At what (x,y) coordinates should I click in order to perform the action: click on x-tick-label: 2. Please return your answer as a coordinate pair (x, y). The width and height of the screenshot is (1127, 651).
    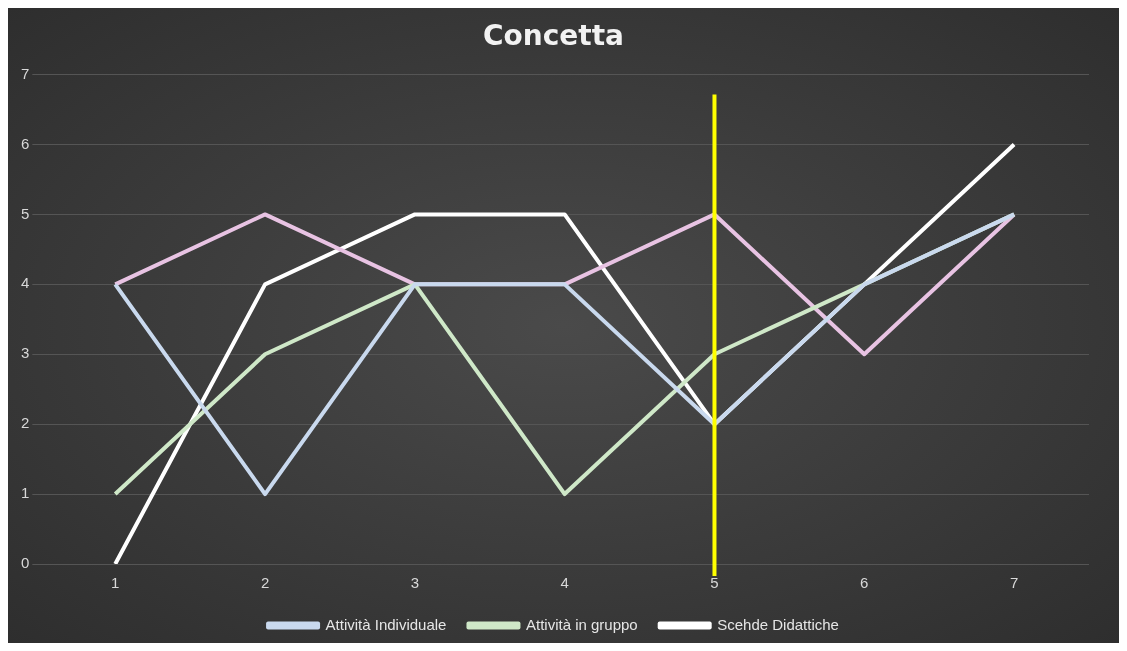
    Looking at the image, I should click on (265, 583).